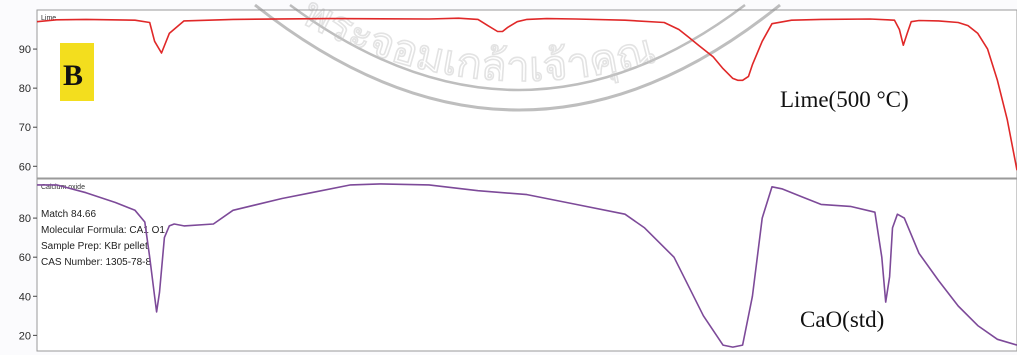  I want to click on cao-tick-label-80: 80, so click(25, 219).